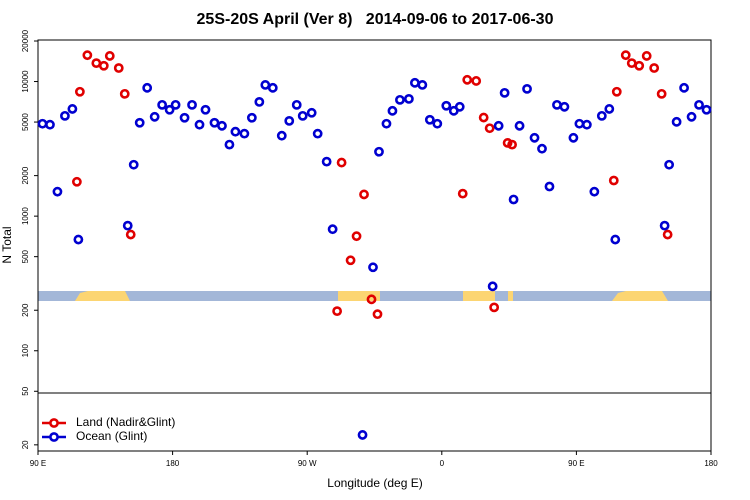  Describe the element at coordinates (7, 244) in the screenshot. I see `y-axis-label: N Total` at that location.